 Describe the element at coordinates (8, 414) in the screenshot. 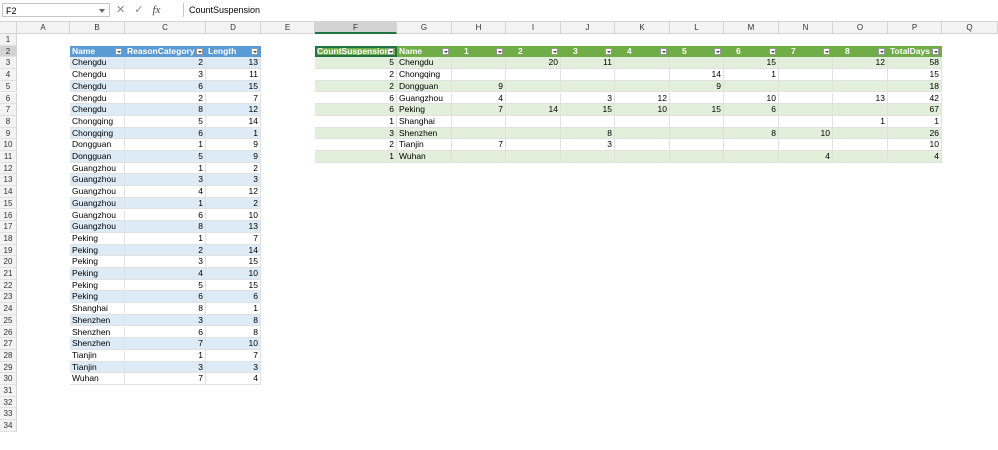

I see `row-header-33: 33` at that location.